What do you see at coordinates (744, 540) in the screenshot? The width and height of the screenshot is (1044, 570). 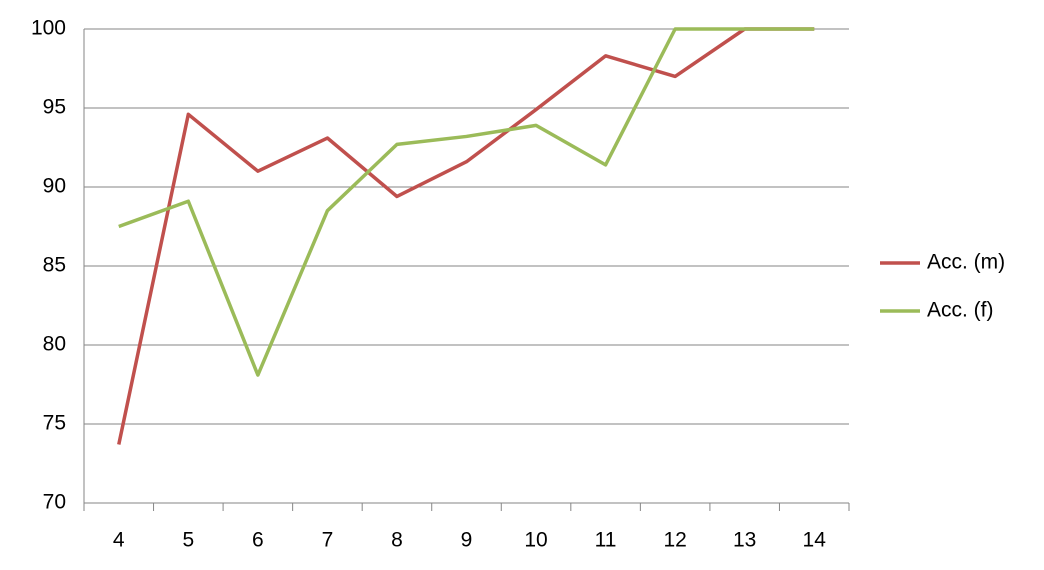 I see `x-tick-label: 13` at bounding box center [744, 540].